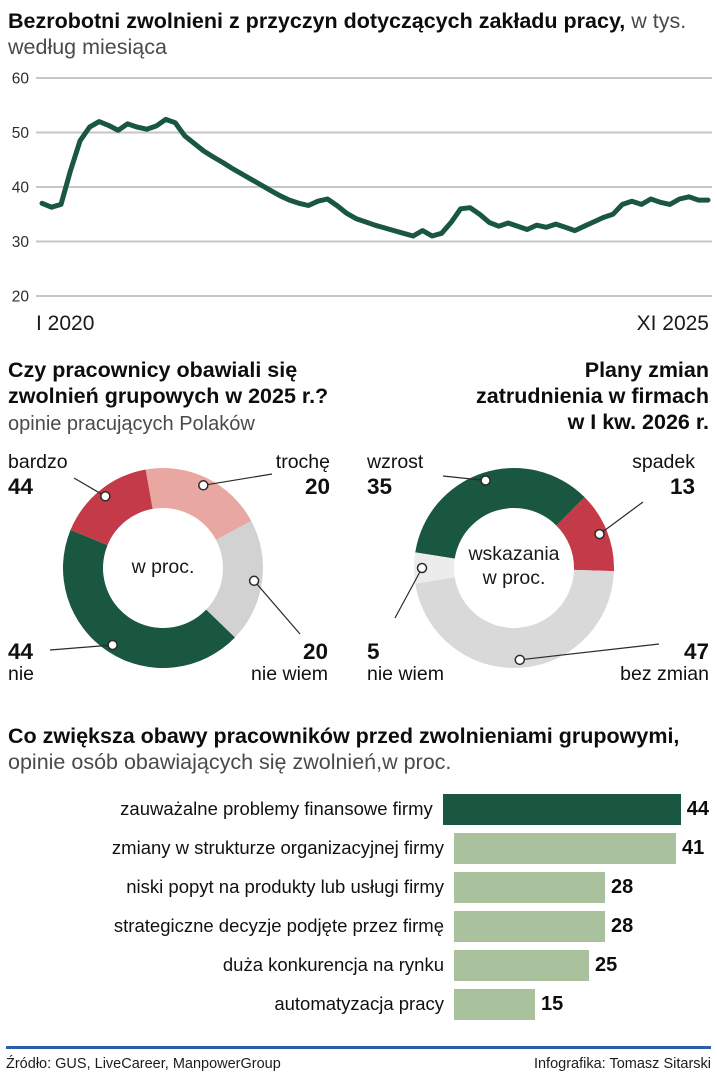 The image size is (717, 1080). What do you see at coordinates (131, 424) in the screenshot?
I see `fear-donut-subtitle: opinie pracujących Polaków` at bounding box center [131, 424].